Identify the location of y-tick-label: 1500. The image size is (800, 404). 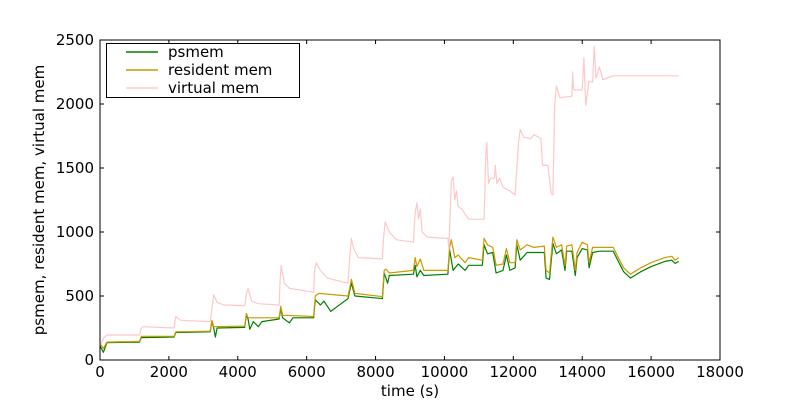
(75, 168).